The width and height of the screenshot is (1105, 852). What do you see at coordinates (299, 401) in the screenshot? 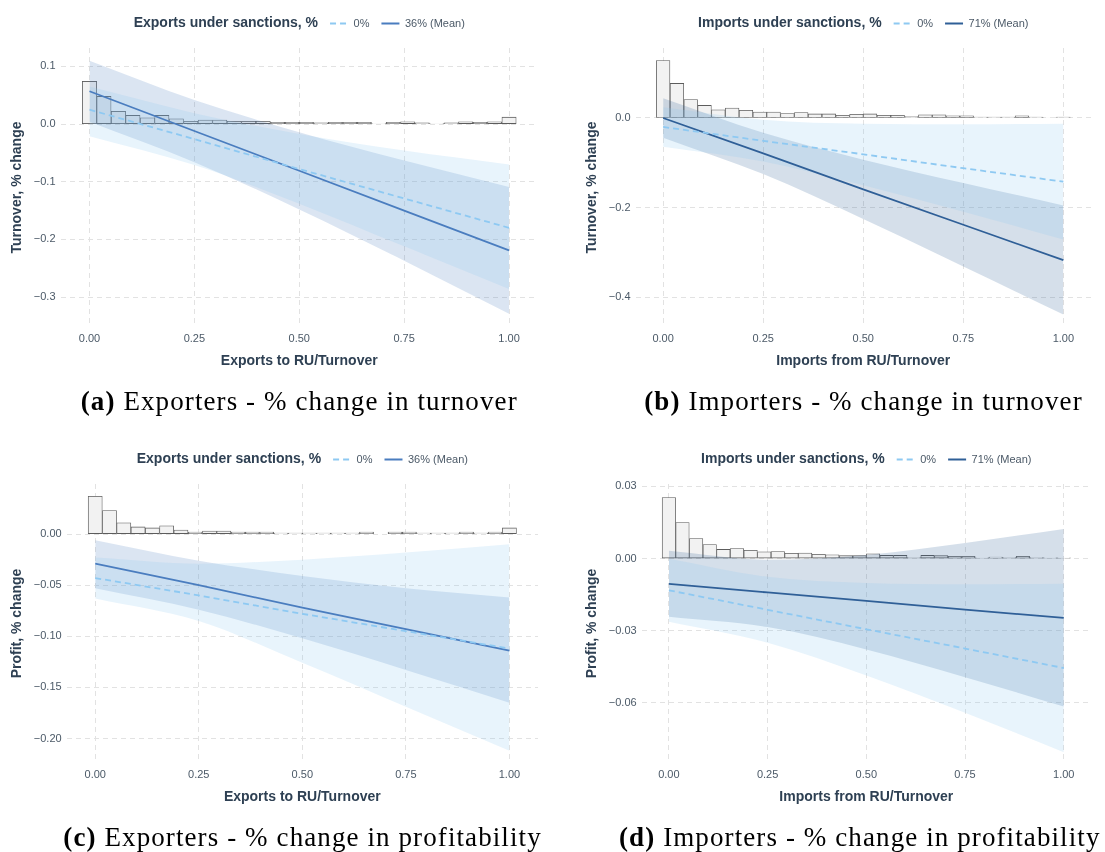
I see `text: (a) Exporters - % change in turnover` at bounding box center [299, 401].